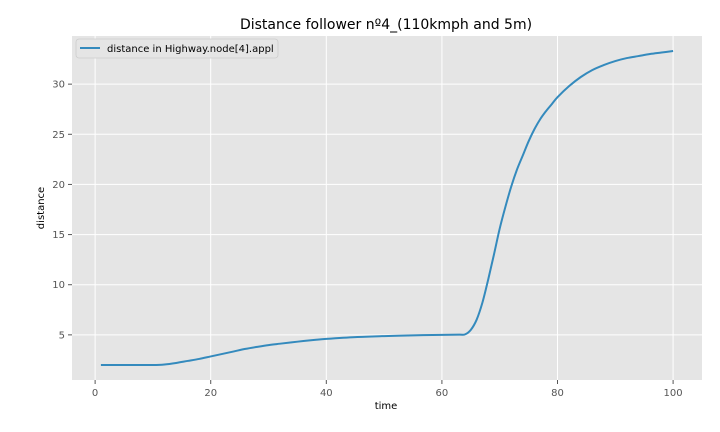 This screenshot has height=432, width=720. What do you see at coordinates (190, 49) in the screenshot?
I see `legend-label: distance in Highway.node[4].appl` at bounding box center [190, 49].